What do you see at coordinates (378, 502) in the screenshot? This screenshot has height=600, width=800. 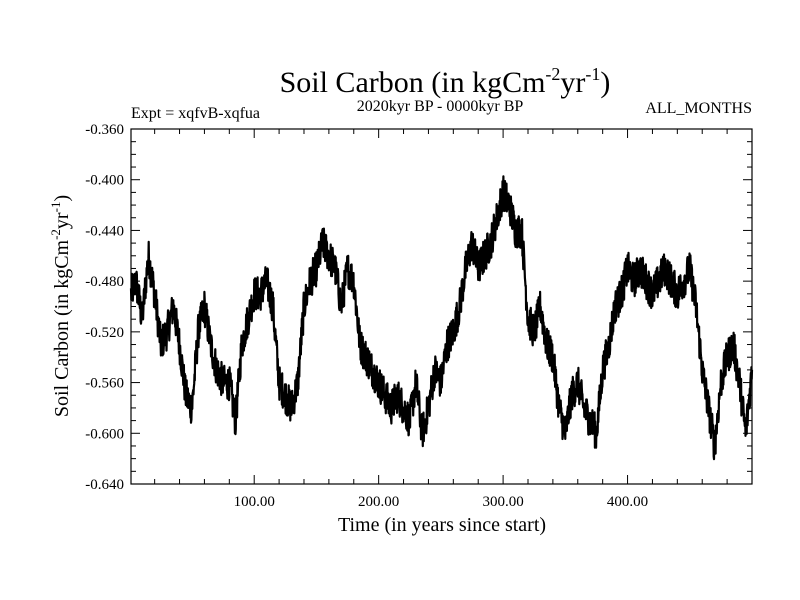 I see `x-tick-label: 200.00` at bounding box center [378, 502].